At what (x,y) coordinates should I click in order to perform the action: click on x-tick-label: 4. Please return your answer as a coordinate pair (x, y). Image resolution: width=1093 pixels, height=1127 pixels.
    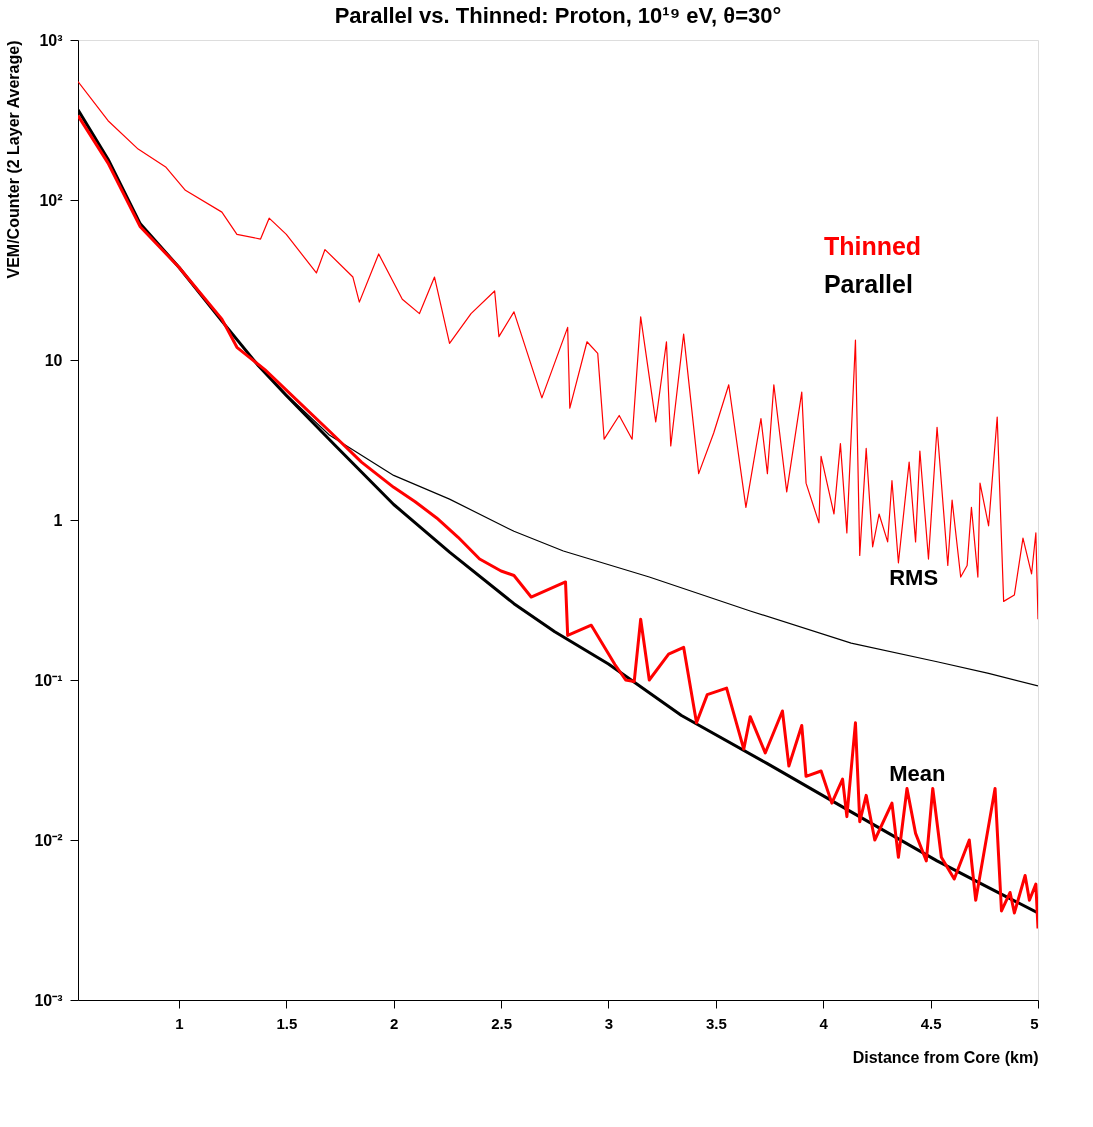
    Looking at the image, I should click on (824, 1023).